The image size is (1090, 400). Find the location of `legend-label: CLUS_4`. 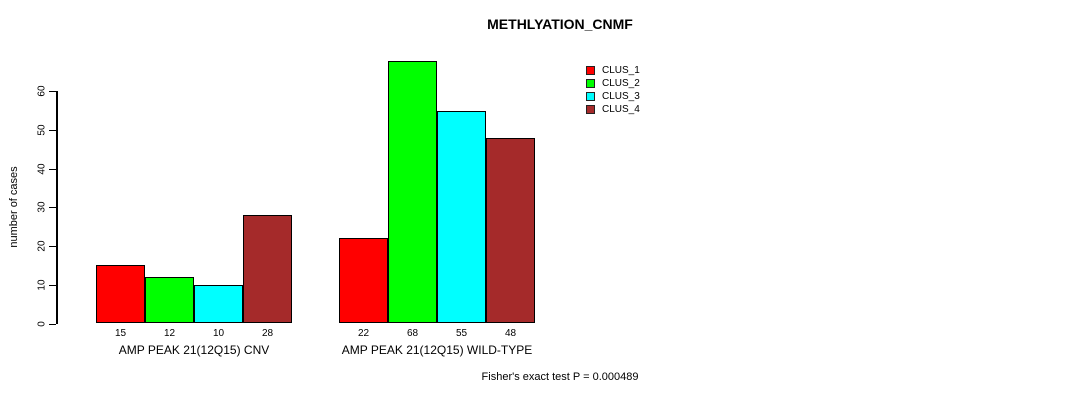

legend-label: CLUS_4 is located at coordinates (621, 109).